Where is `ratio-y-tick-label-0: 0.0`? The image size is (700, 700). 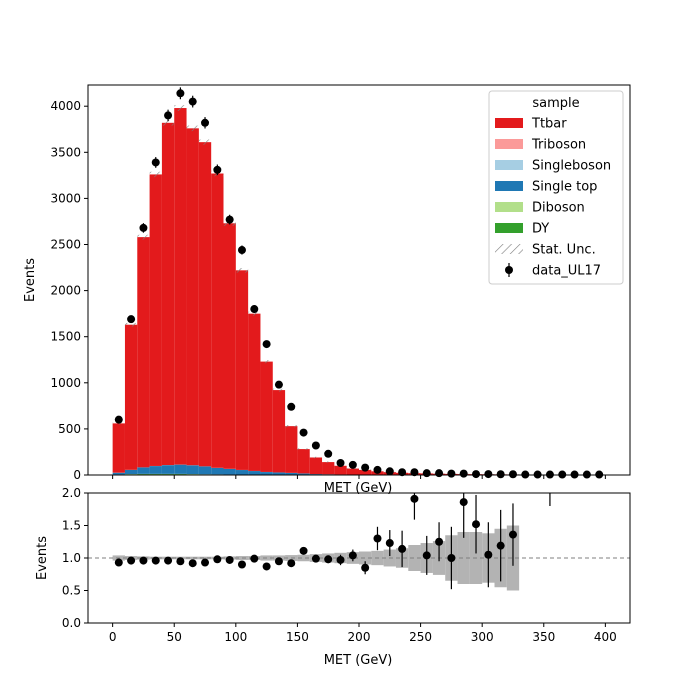
ratio-y-tick-label-0: 0.0 is located at coordinates (71, 623).